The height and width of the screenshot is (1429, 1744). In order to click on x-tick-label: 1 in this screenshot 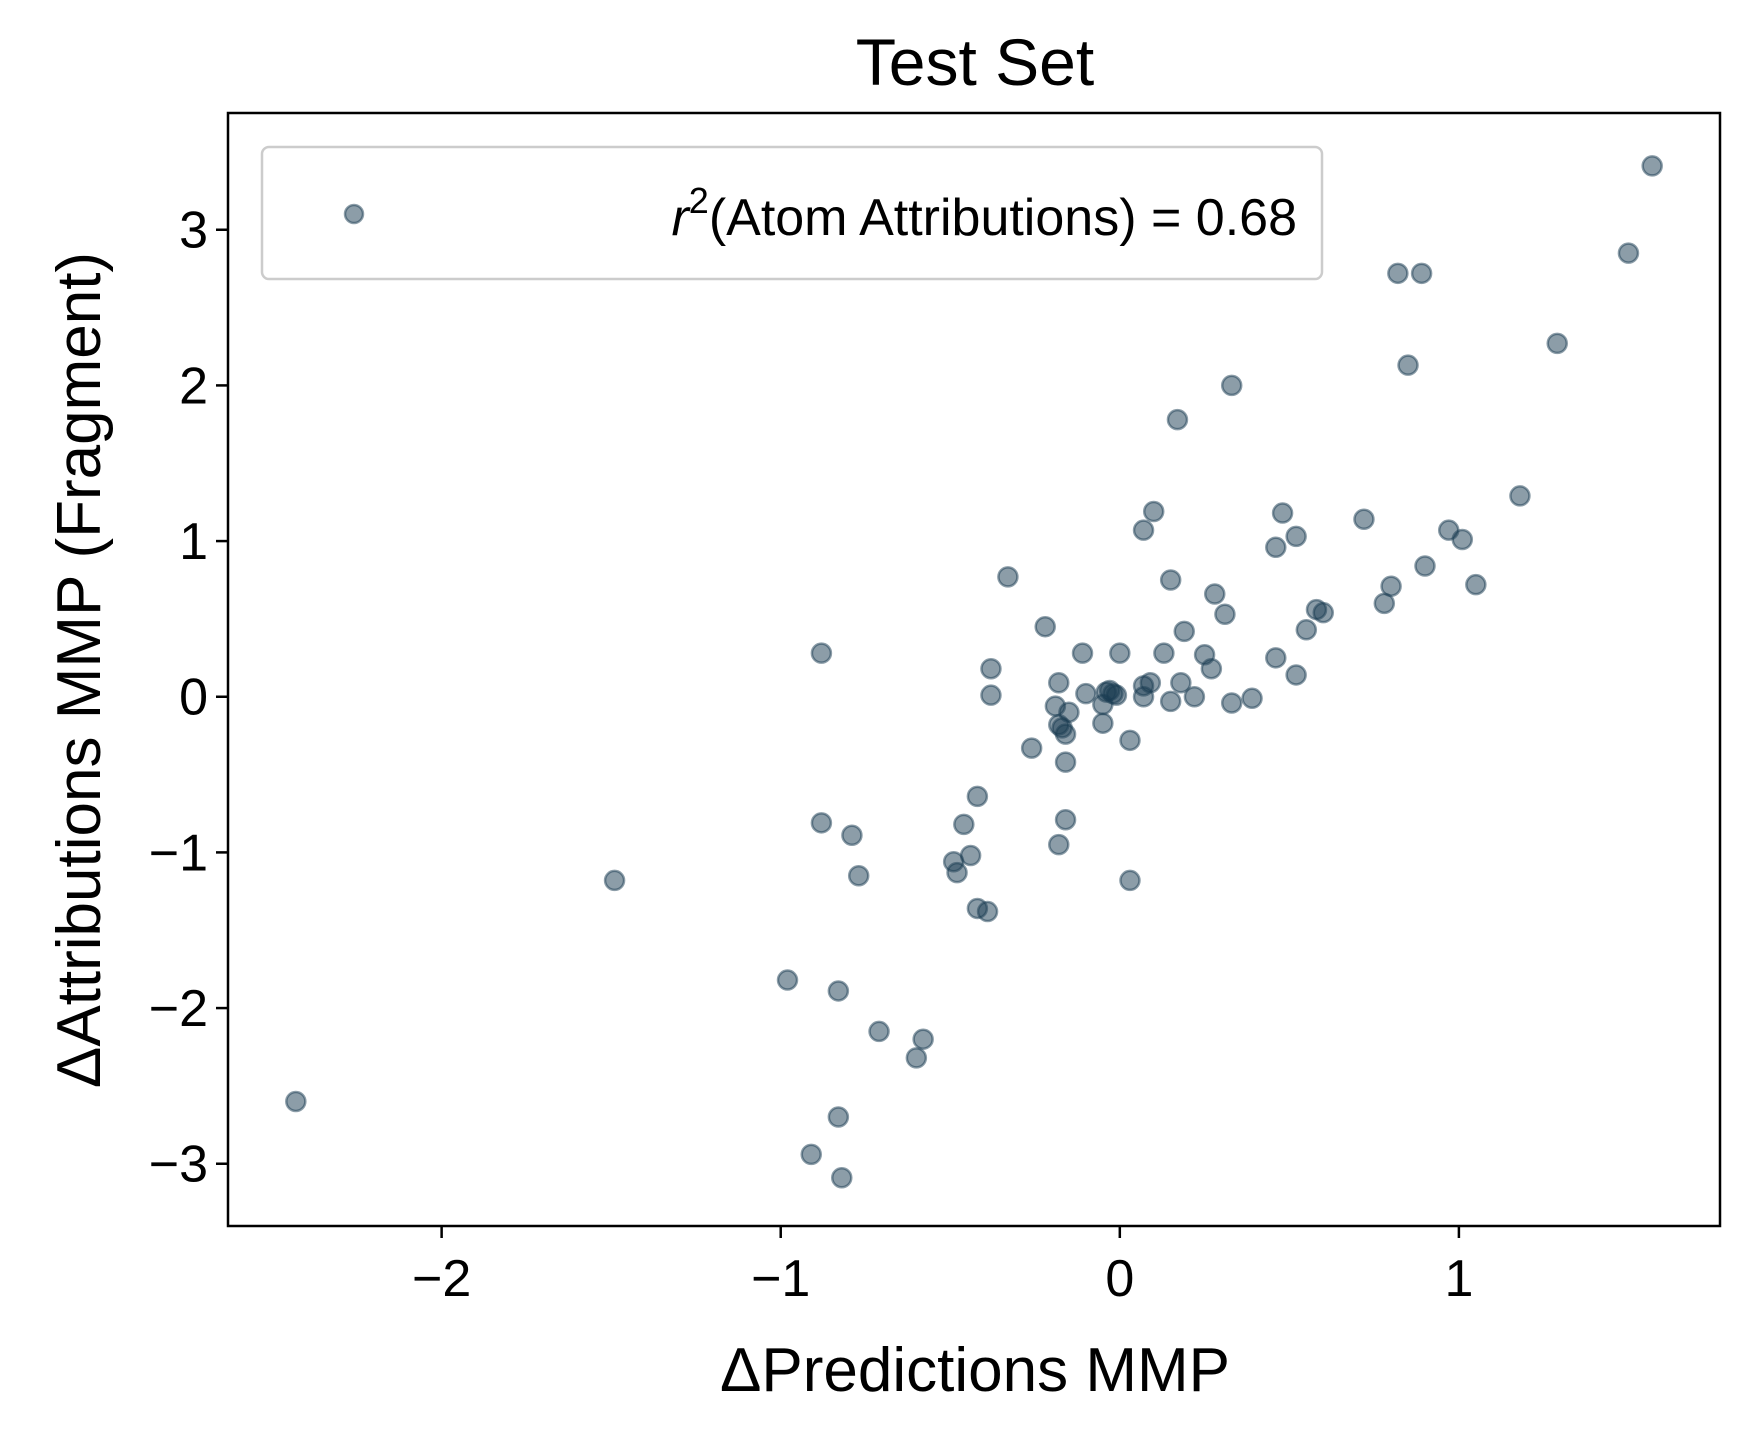, I will do `click(1458, 1279)`.